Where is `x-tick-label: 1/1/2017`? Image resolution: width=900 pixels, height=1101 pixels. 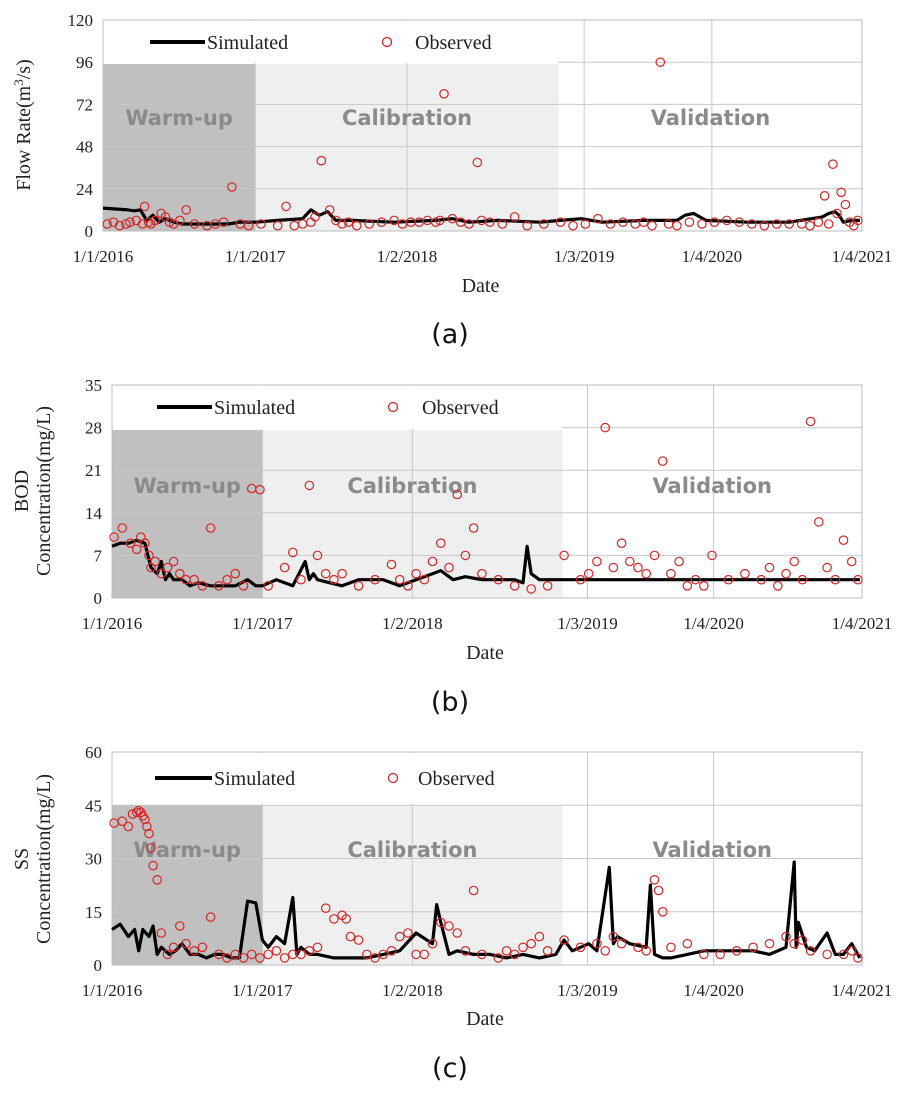 x-tick-label: 1/1/2017 is located at coordinates (262, 623).